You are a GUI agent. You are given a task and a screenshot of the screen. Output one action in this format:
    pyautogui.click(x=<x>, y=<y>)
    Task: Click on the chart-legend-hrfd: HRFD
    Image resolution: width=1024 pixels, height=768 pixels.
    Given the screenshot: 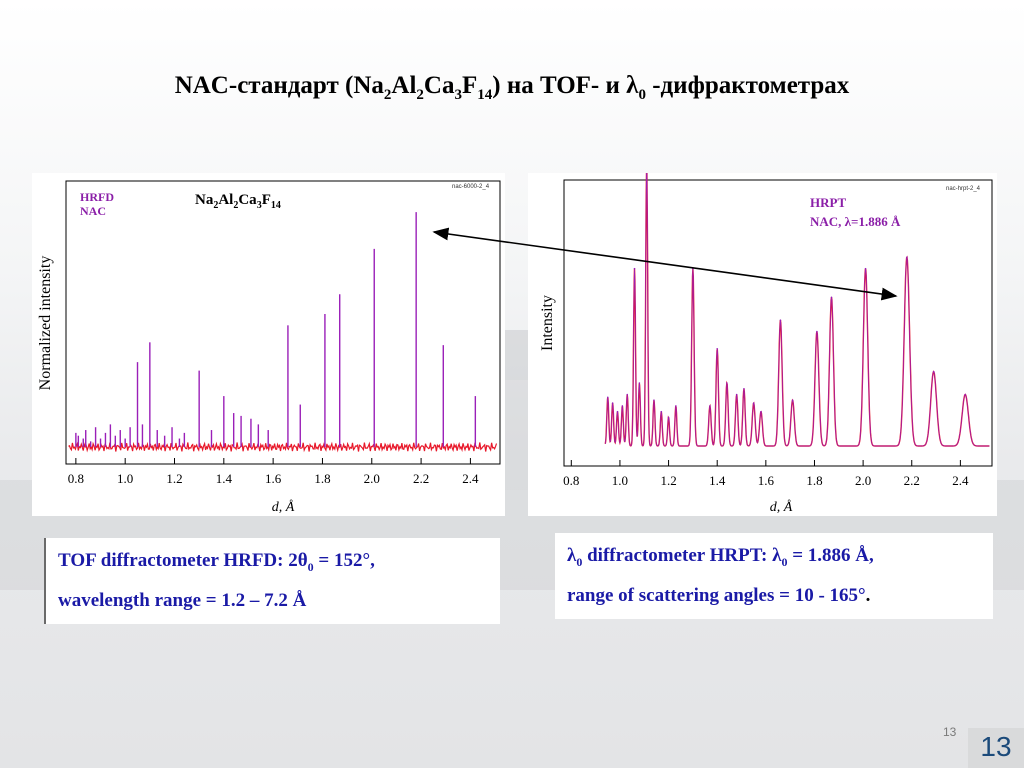 What is the action you would take?
    pyautogui.click(x=97, y=197)
    